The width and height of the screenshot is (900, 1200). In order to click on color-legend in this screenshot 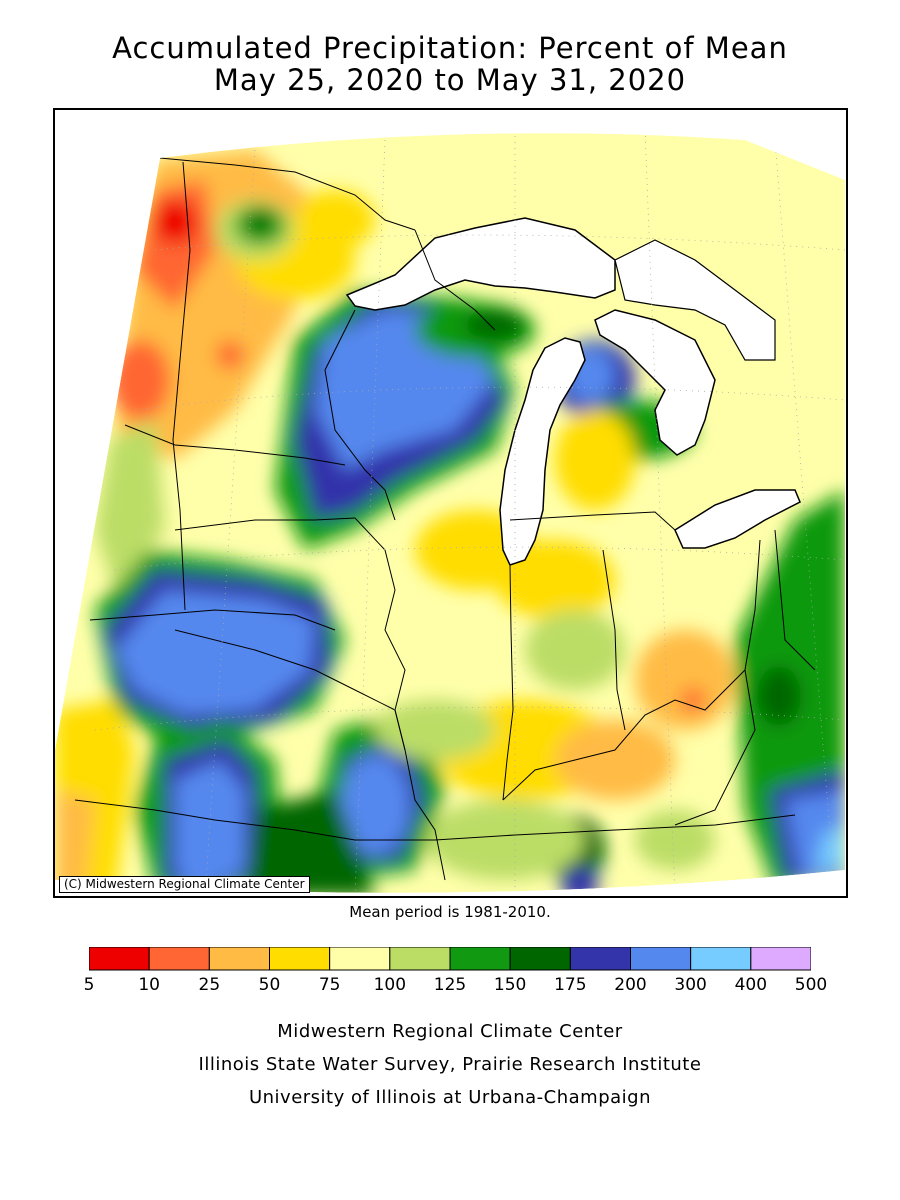, I will do `click(450, 959)`.